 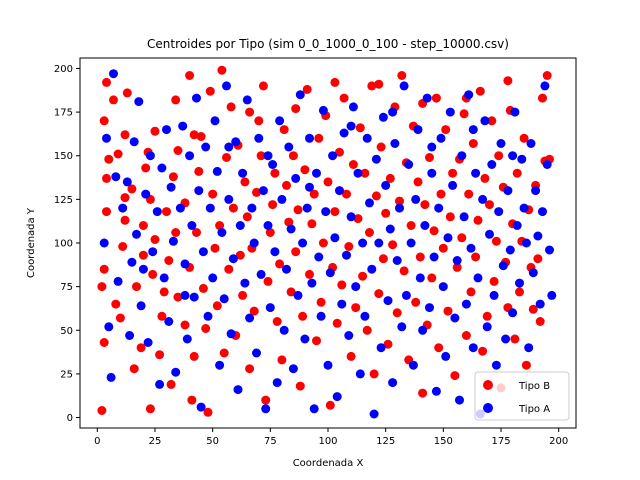 What do you see at coordinates (66, 331) in the screenshot?
I see `y-tick-label: 50` at bounding box center [66, 331].